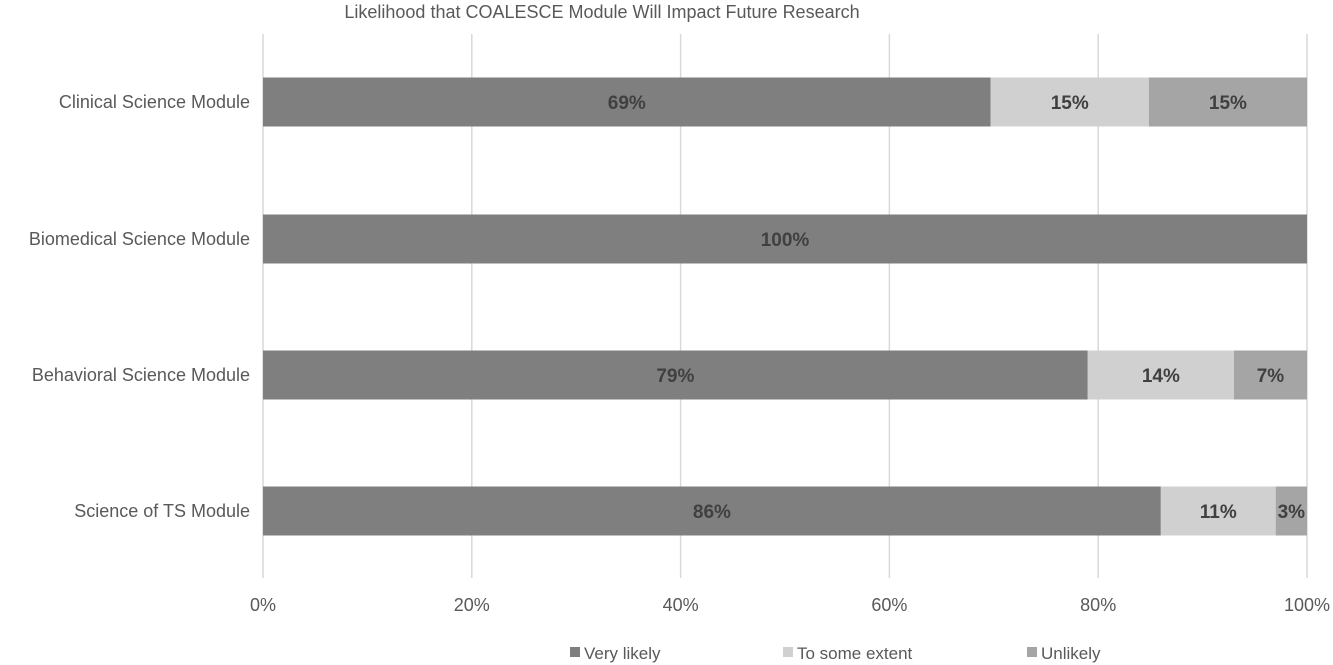  Describe the element at coordinates (162, 511) in the screenshot. I see `category-label: Science of TS Module` at that location.